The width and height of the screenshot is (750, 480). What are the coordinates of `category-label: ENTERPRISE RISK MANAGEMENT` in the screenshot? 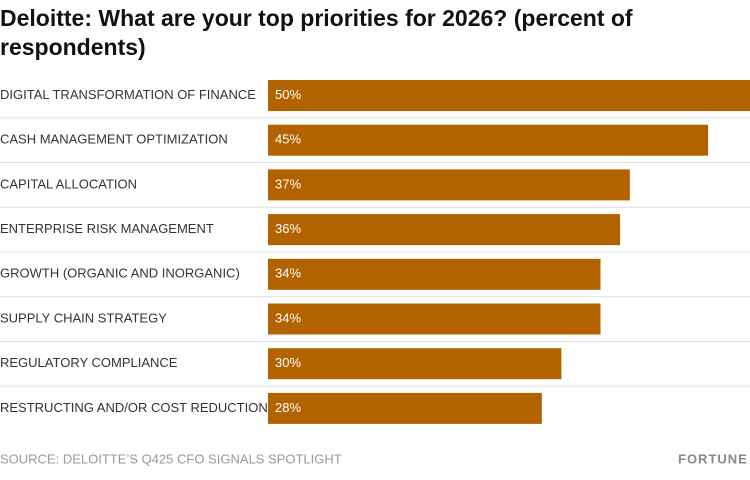 It's located at (107, 228).